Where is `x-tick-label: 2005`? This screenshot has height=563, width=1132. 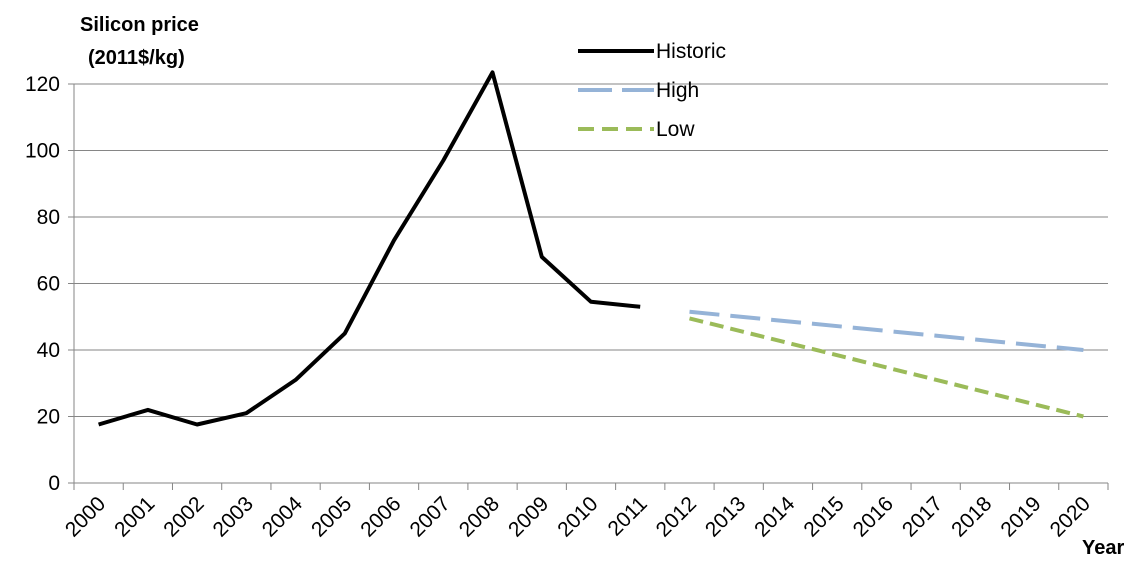 x-tick-label: 2005 is located at coordinates (331, 516).